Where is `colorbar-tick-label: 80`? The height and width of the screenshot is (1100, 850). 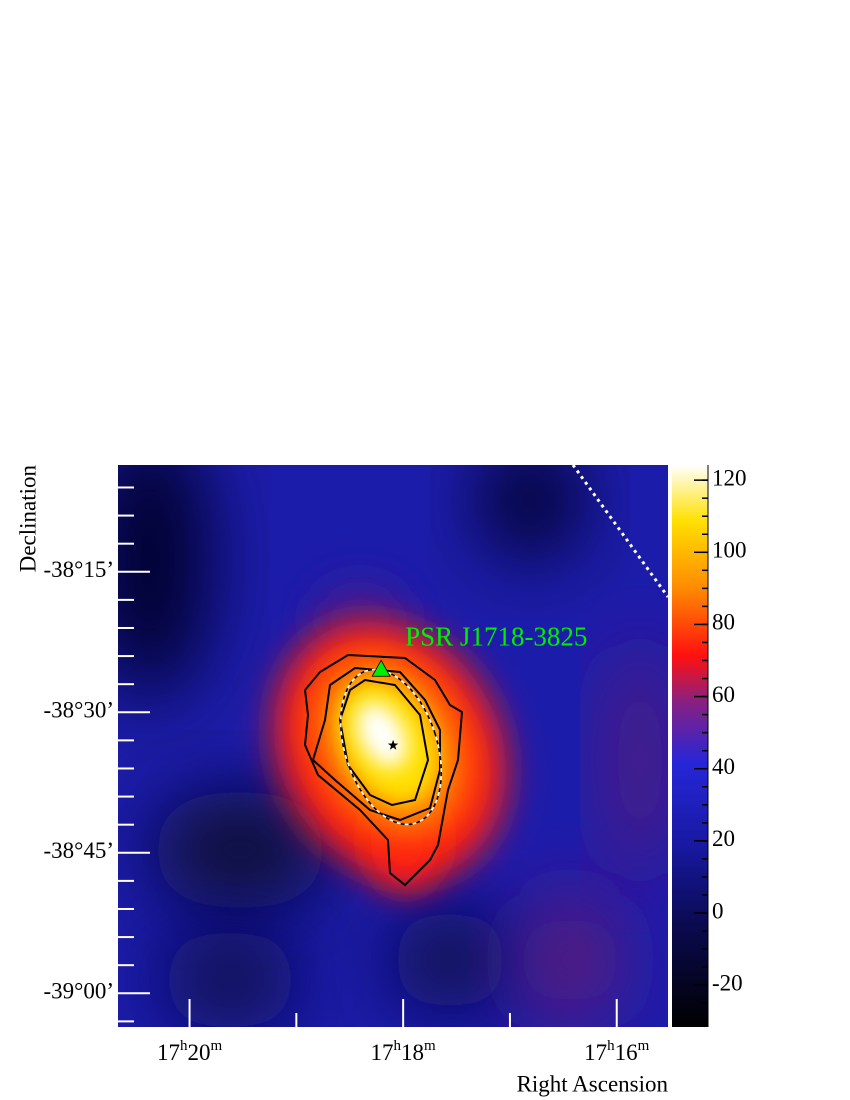 colorbar-tick-label: 80 is located at coordinates (723, 622).